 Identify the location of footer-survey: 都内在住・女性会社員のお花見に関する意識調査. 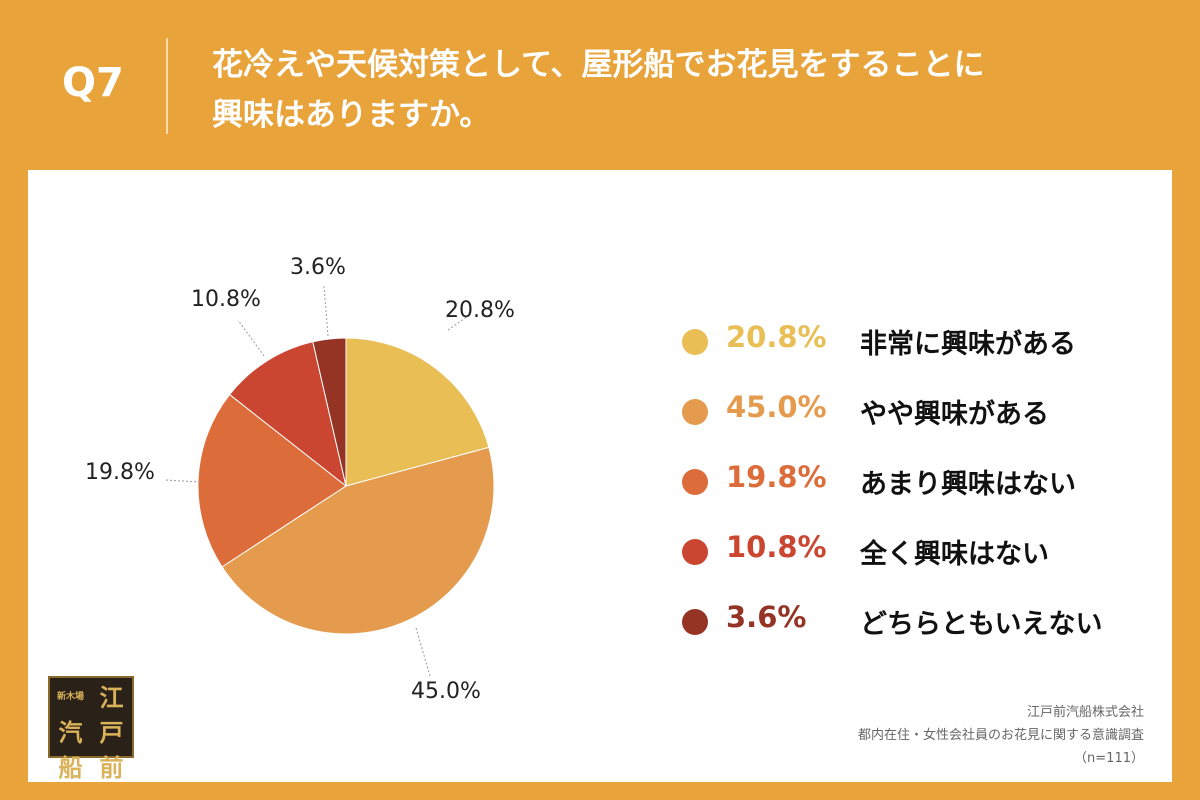
(1000, 735).